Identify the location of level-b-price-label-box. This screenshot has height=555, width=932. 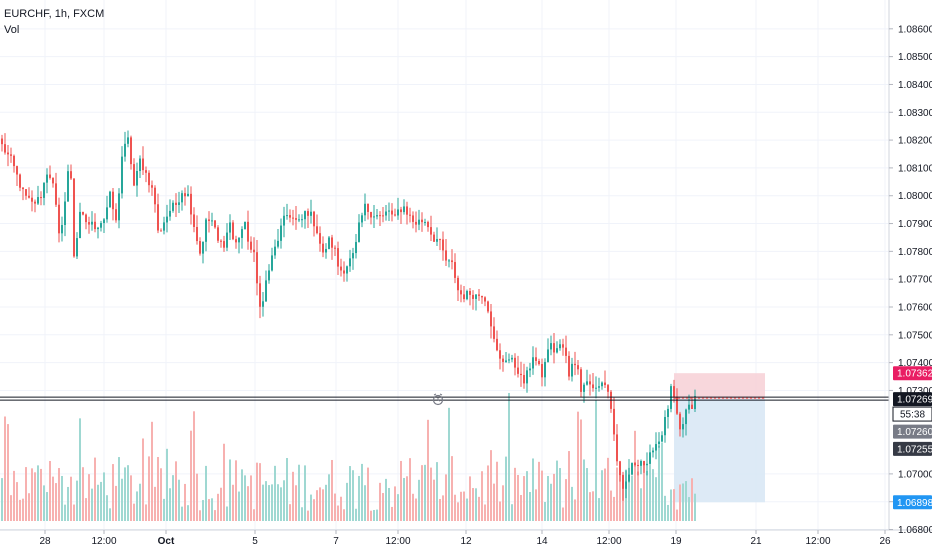
(912, 448).